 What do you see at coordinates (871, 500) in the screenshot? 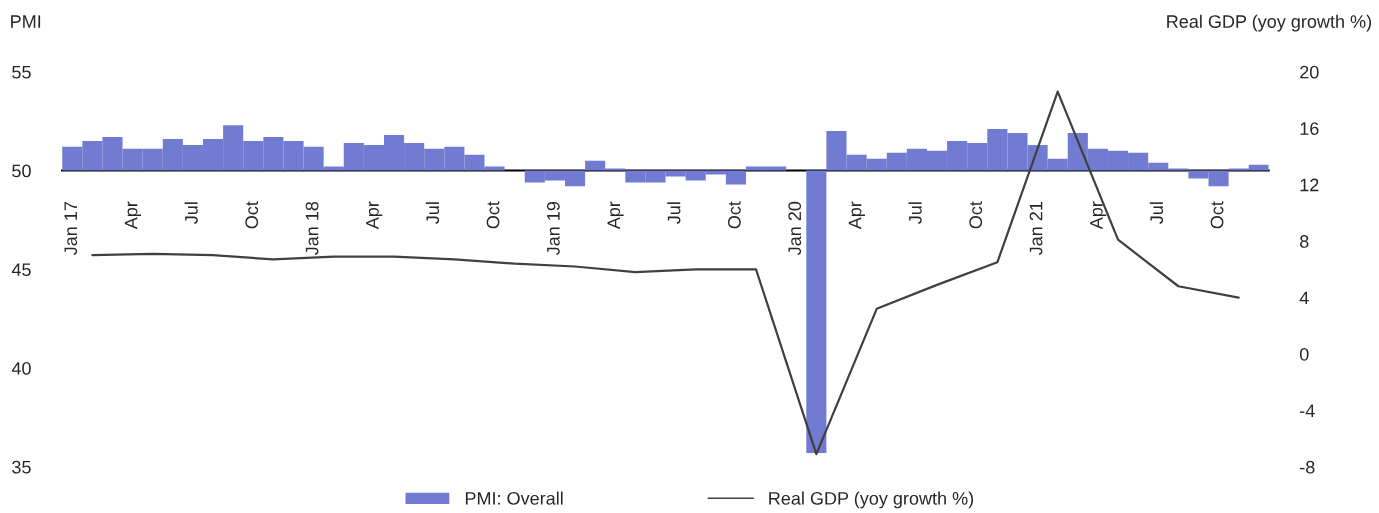
I see `legend-label: Real GDP (yoy growth %)` at bounding box center [871, 500].